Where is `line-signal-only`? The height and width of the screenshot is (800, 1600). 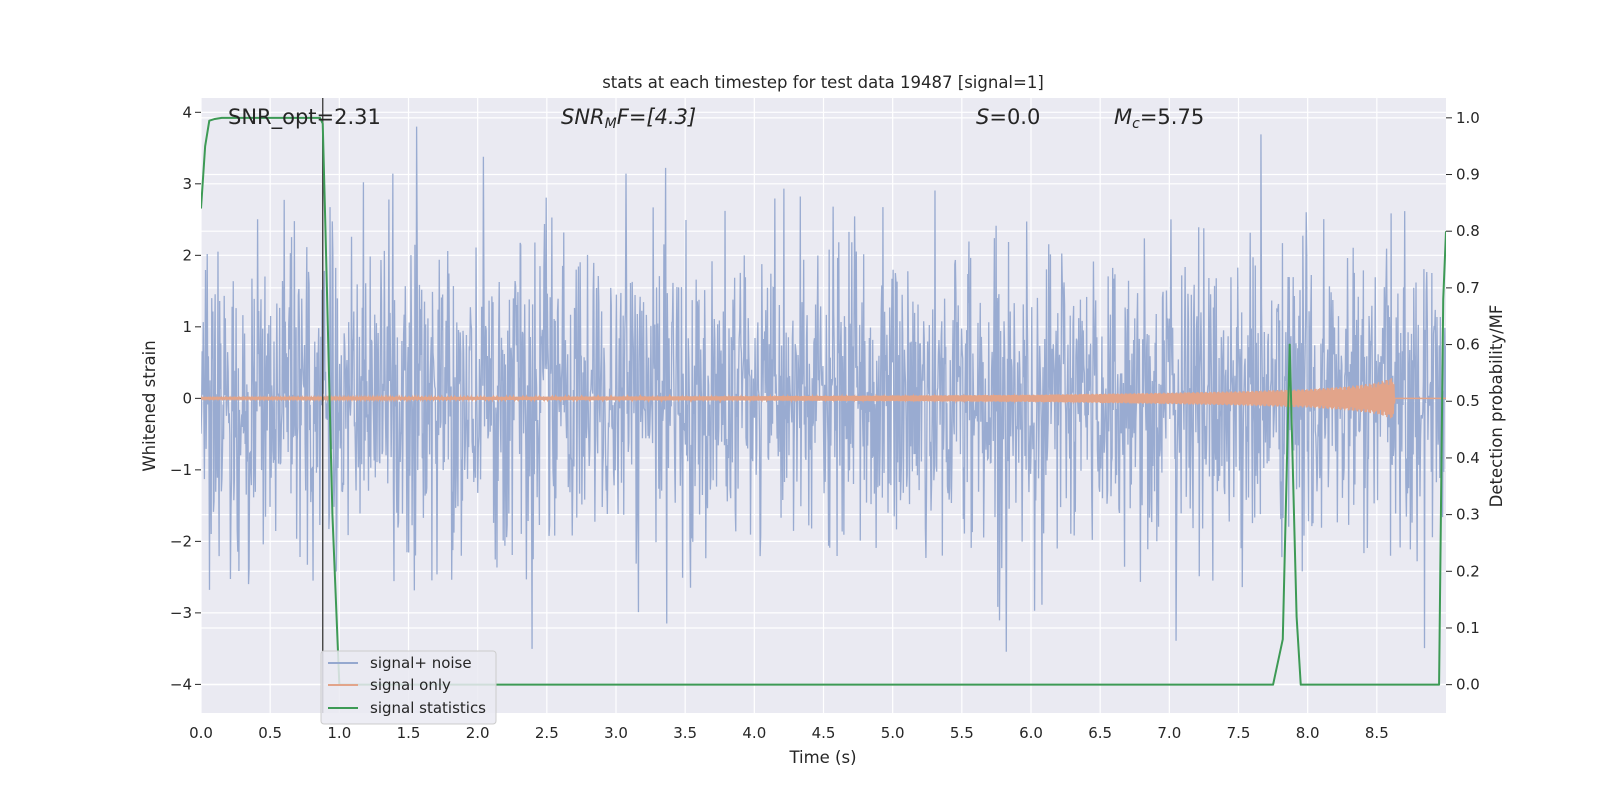
line-signal-only is located at coordinates (823, 398).